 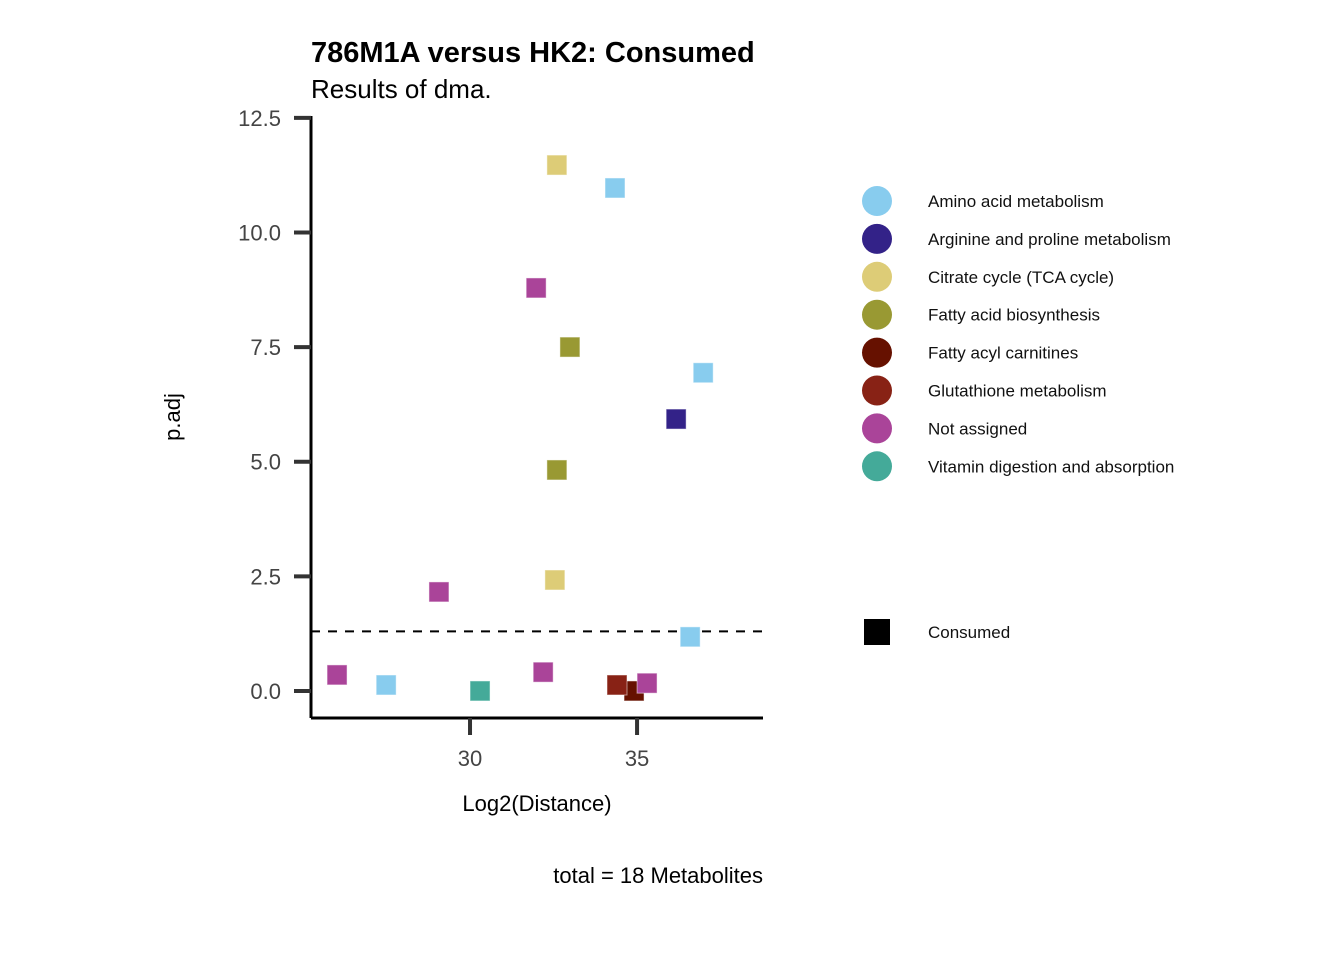 What do you see at coordinates (265, 347) in the screenshot?
I see `y-tick-label: 7.5` at bounding box center [265, 347].